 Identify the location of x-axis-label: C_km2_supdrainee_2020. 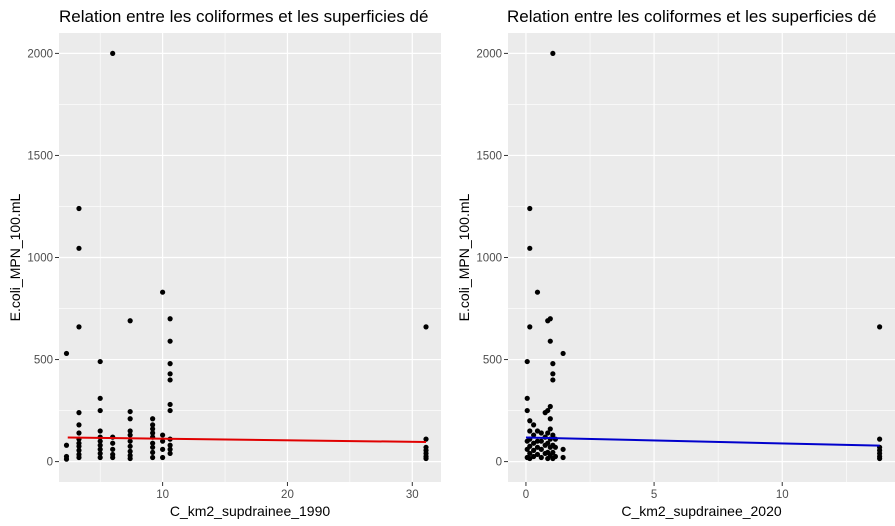
(701, 511).